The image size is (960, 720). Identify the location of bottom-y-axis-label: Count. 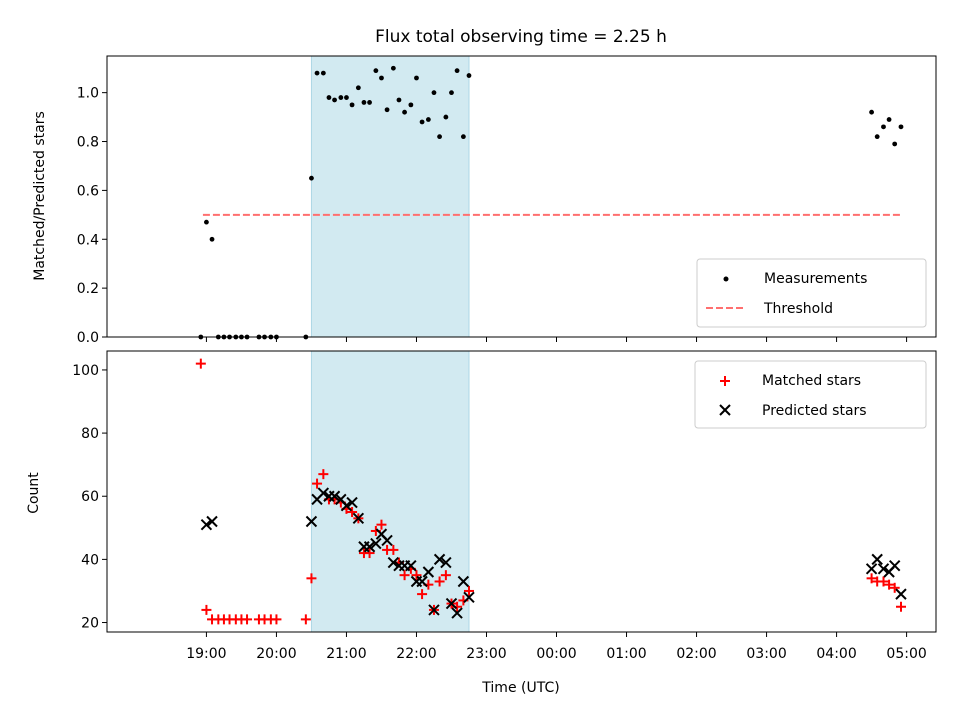
(34, 493).